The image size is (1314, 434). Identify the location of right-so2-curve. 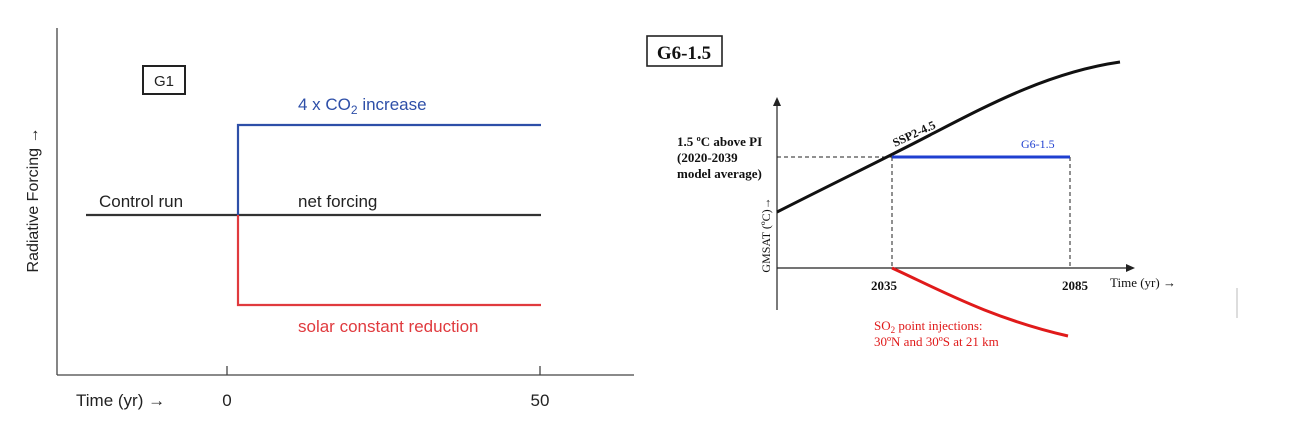
(980, 302).